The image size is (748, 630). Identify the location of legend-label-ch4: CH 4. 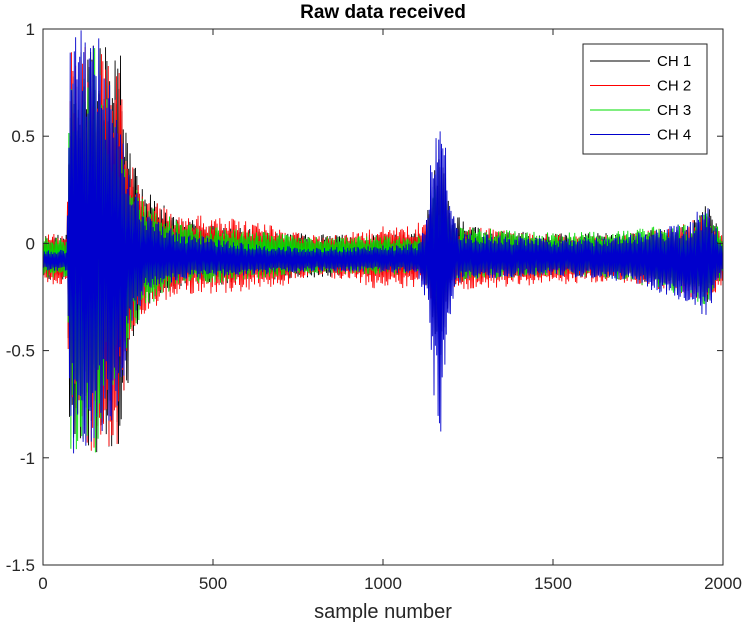
(674, 135).